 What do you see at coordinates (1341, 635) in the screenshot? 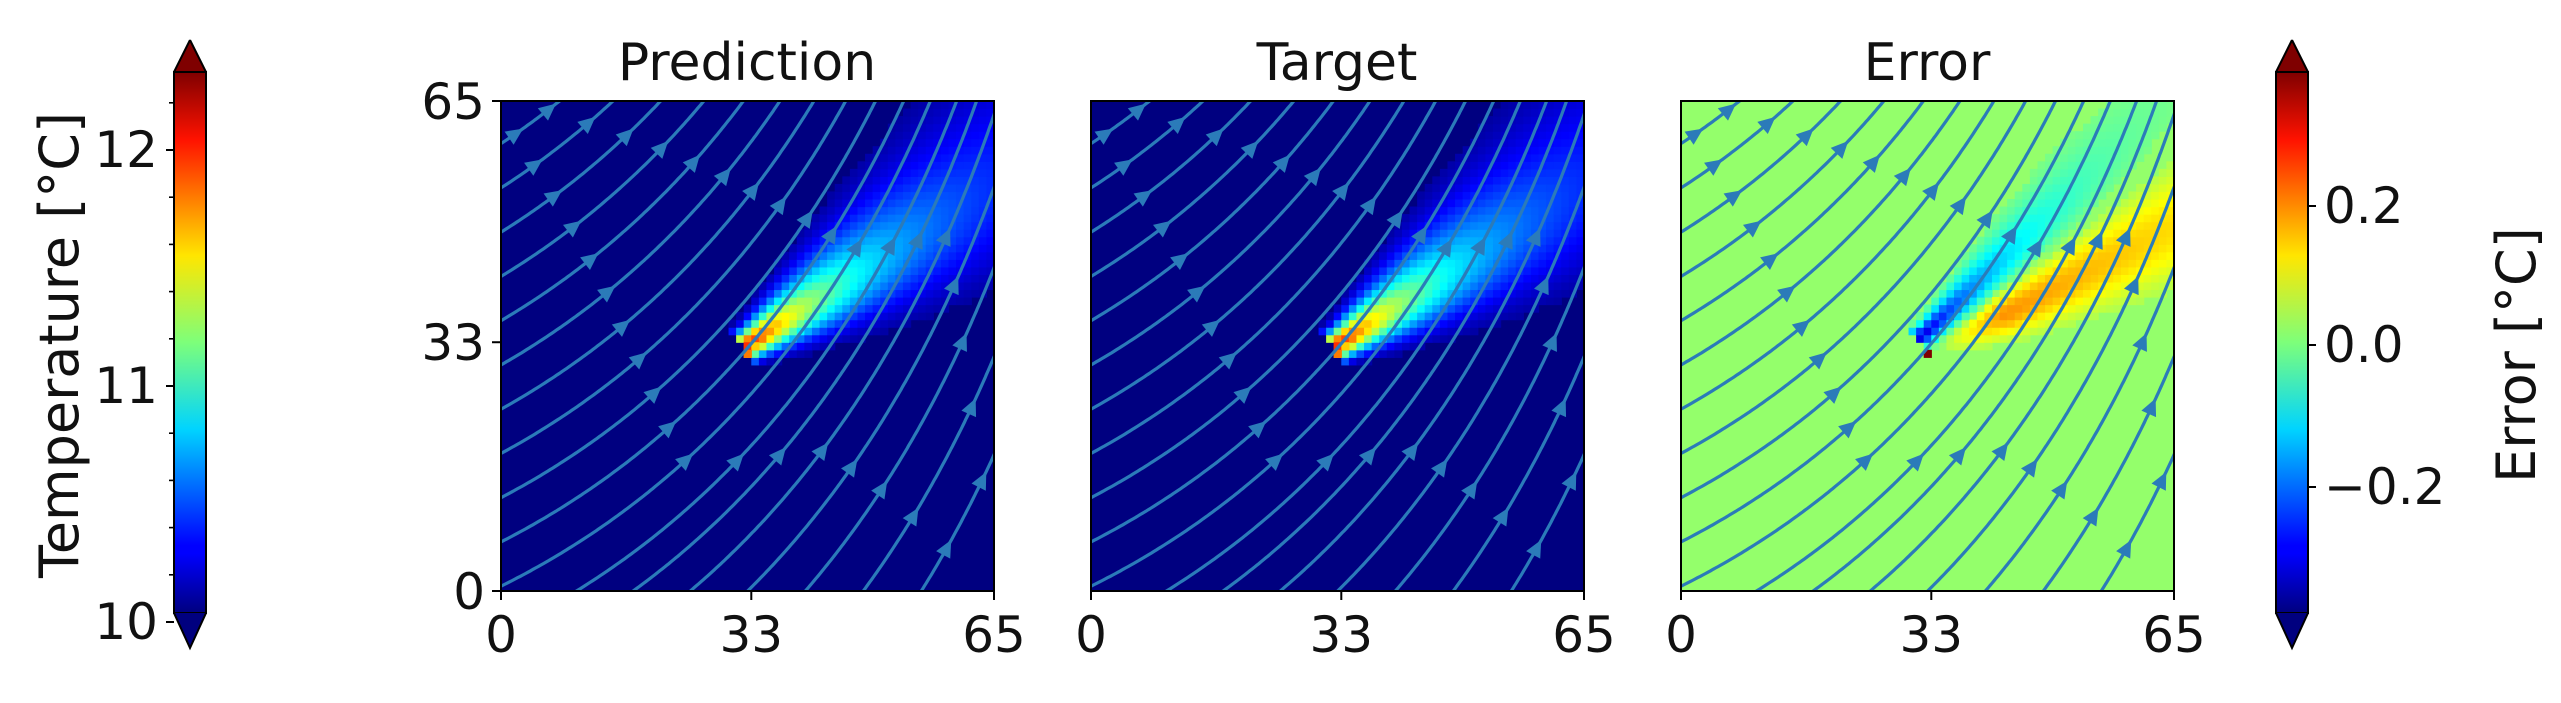
I see `x-tick-label: 33` at bounding box center [1341, 635].